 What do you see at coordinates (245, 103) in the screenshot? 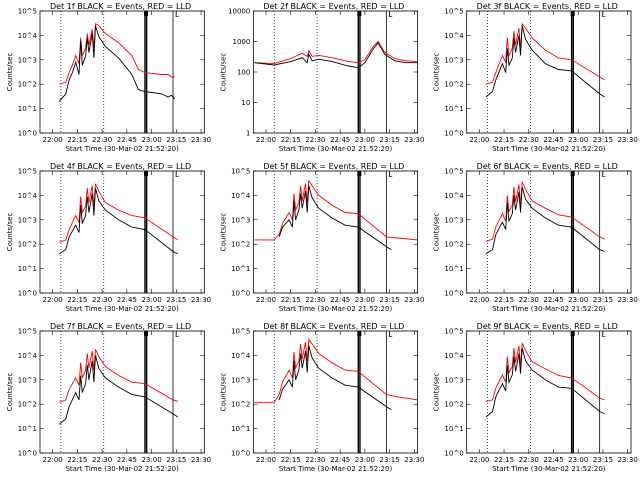
I see `y-tick-label: 10` at bounding box center [245, 103].